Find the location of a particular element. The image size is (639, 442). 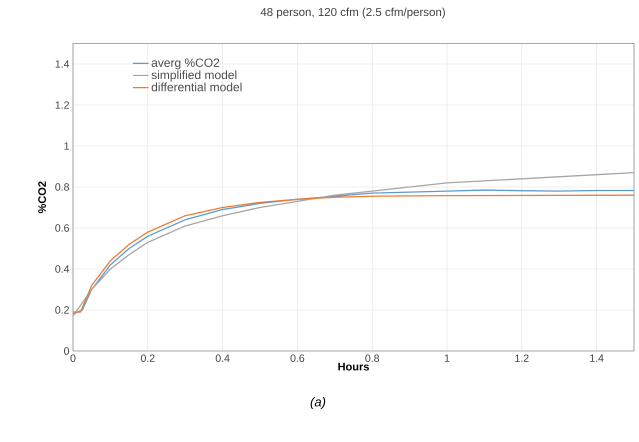

y-tick-label: 0.4 is located at coordinates (62, 269).